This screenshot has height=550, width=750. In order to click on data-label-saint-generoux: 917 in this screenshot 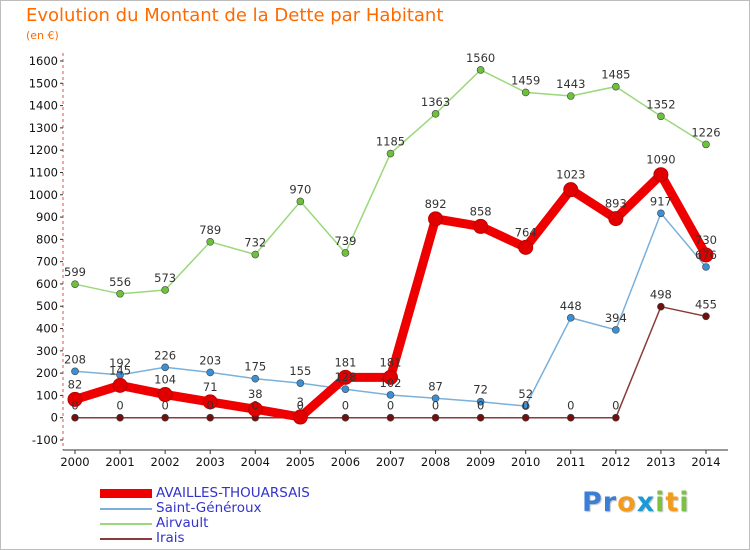, I will do `click(661, 201)`.